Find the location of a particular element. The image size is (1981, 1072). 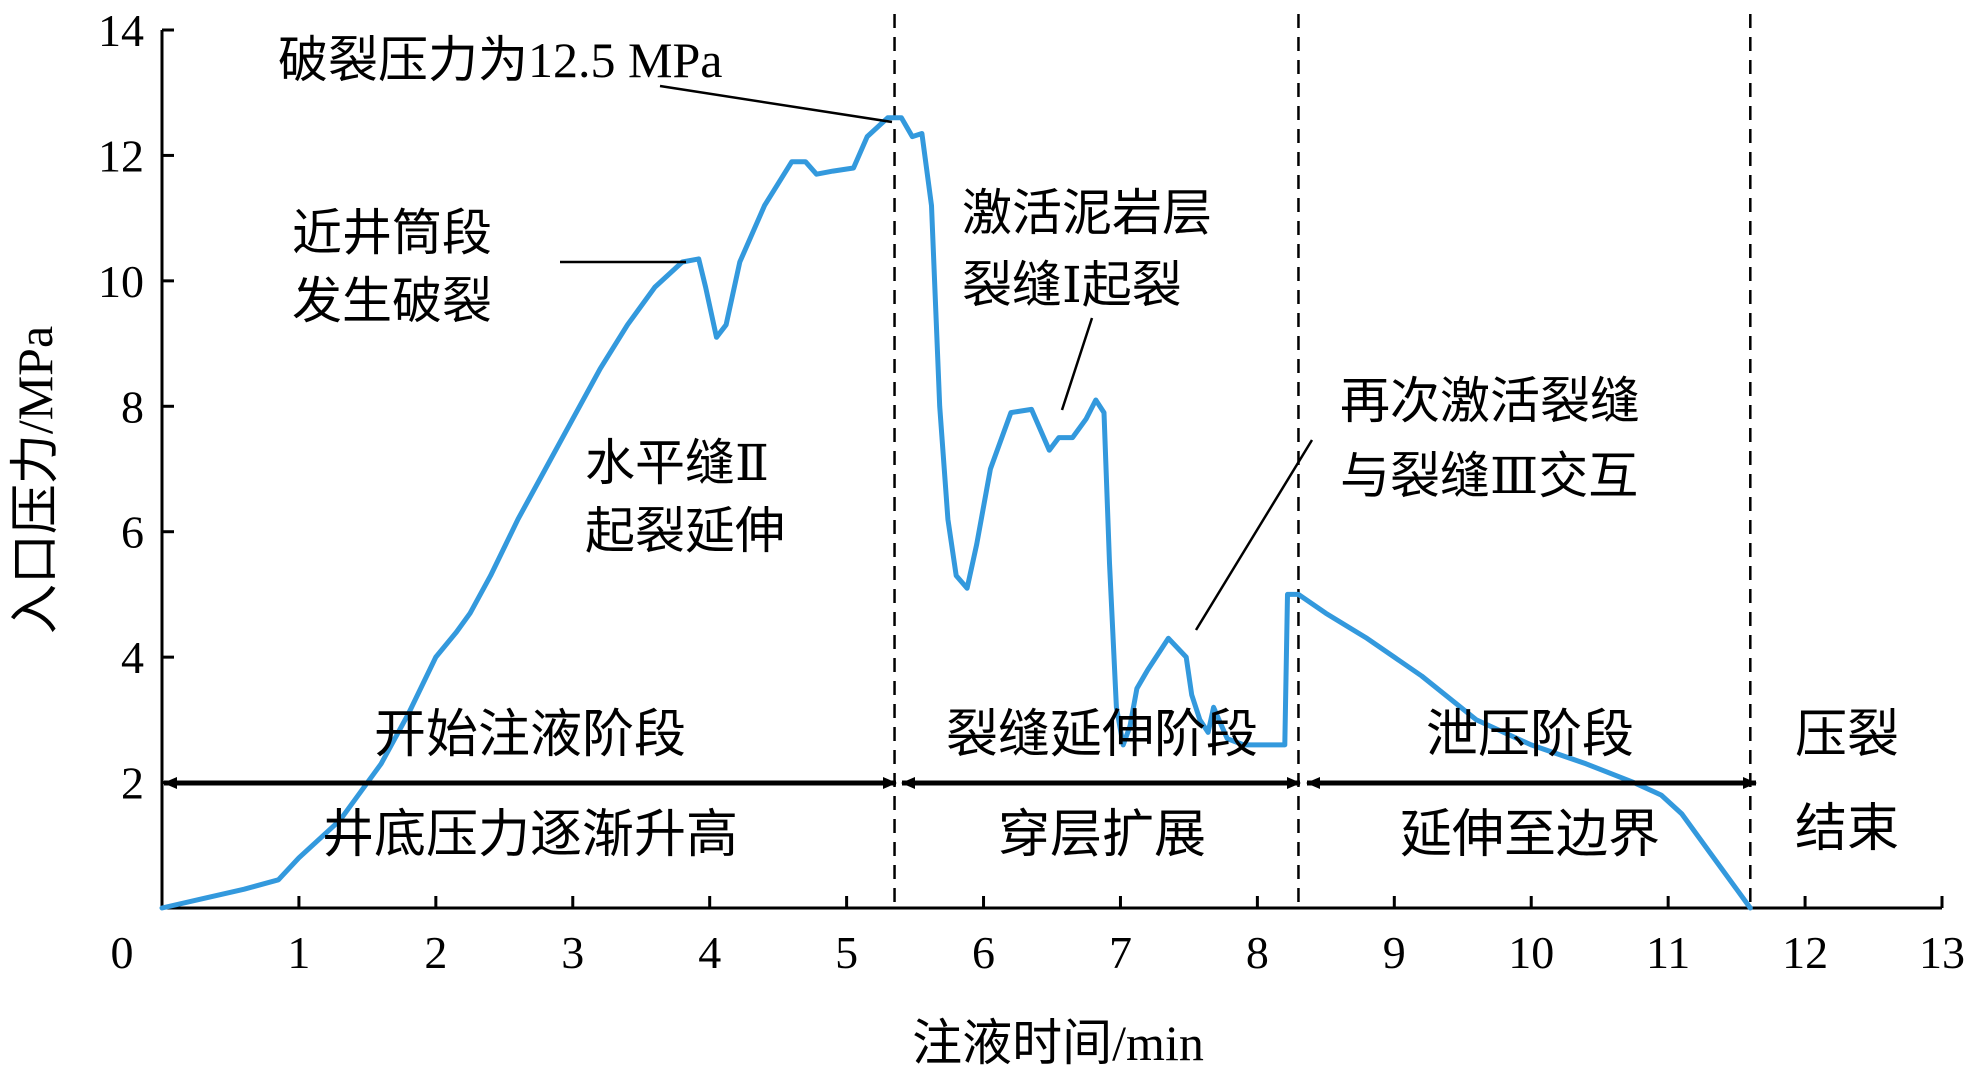

annotation-near-wellbore-line1: 近井筒段 is located at coordinates (392, 233).